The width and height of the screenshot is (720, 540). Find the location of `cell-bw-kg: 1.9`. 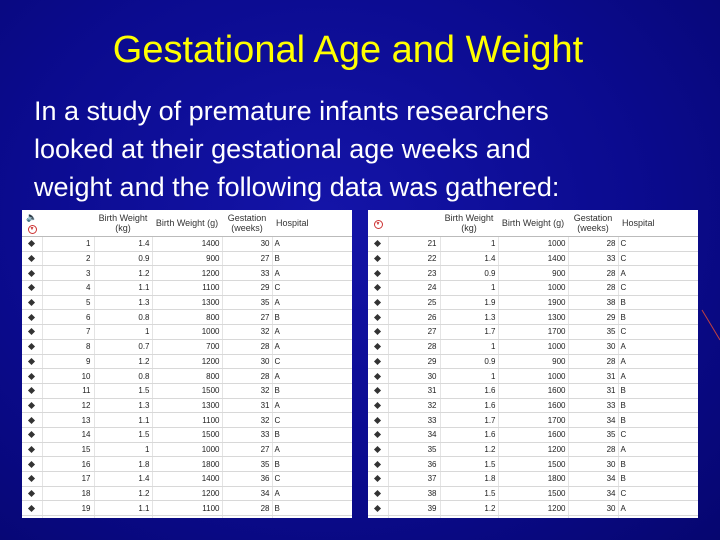

cell-bw-kg: 1.9 is located at coordinates (469, 303).